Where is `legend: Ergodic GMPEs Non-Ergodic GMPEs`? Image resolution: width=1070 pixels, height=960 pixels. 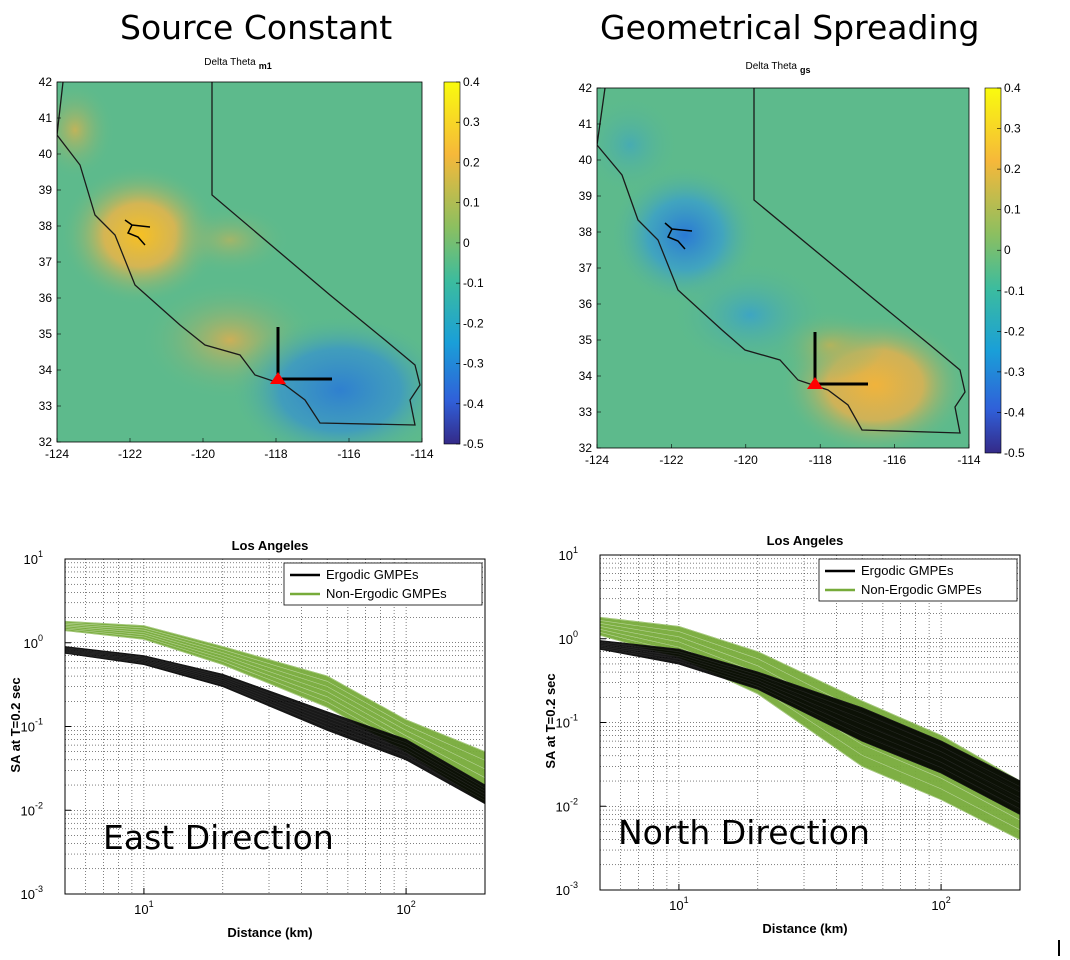 legend: Ergodic GMPEs Non-Ergodic GMPEs is located at coordinates (918, 580).